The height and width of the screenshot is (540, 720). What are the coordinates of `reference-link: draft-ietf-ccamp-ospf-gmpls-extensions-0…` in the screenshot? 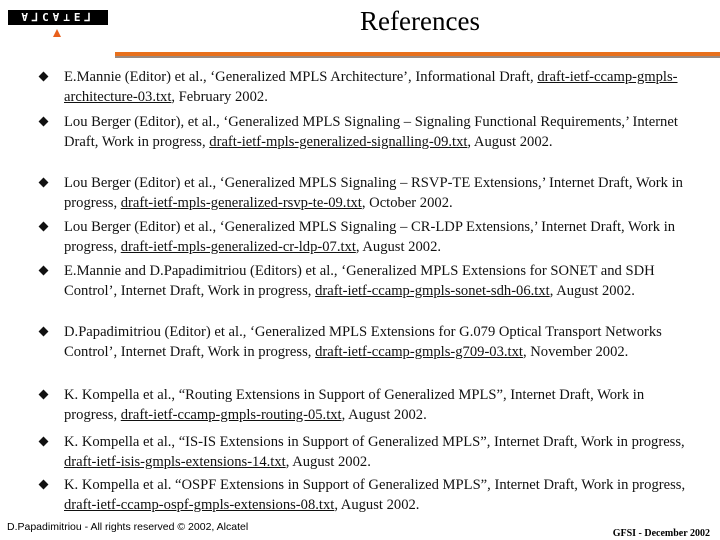 It's located at (199, 504).